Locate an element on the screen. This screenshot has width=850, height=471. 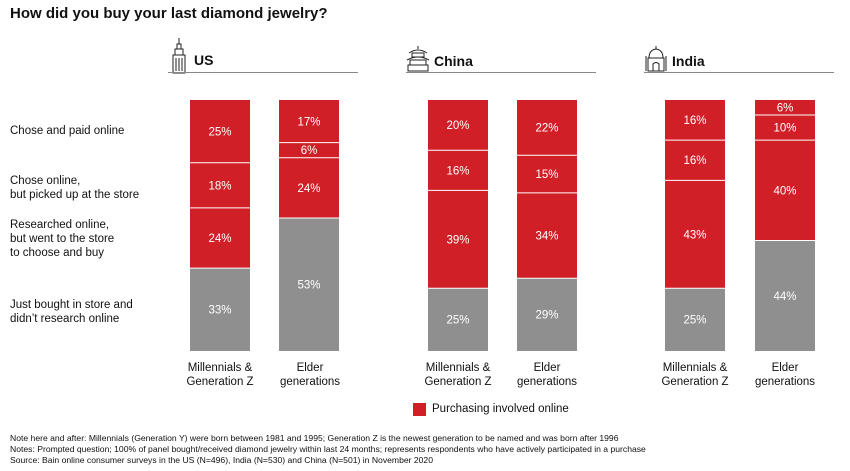
data-label: 15% is located at coordinates (546, 175).